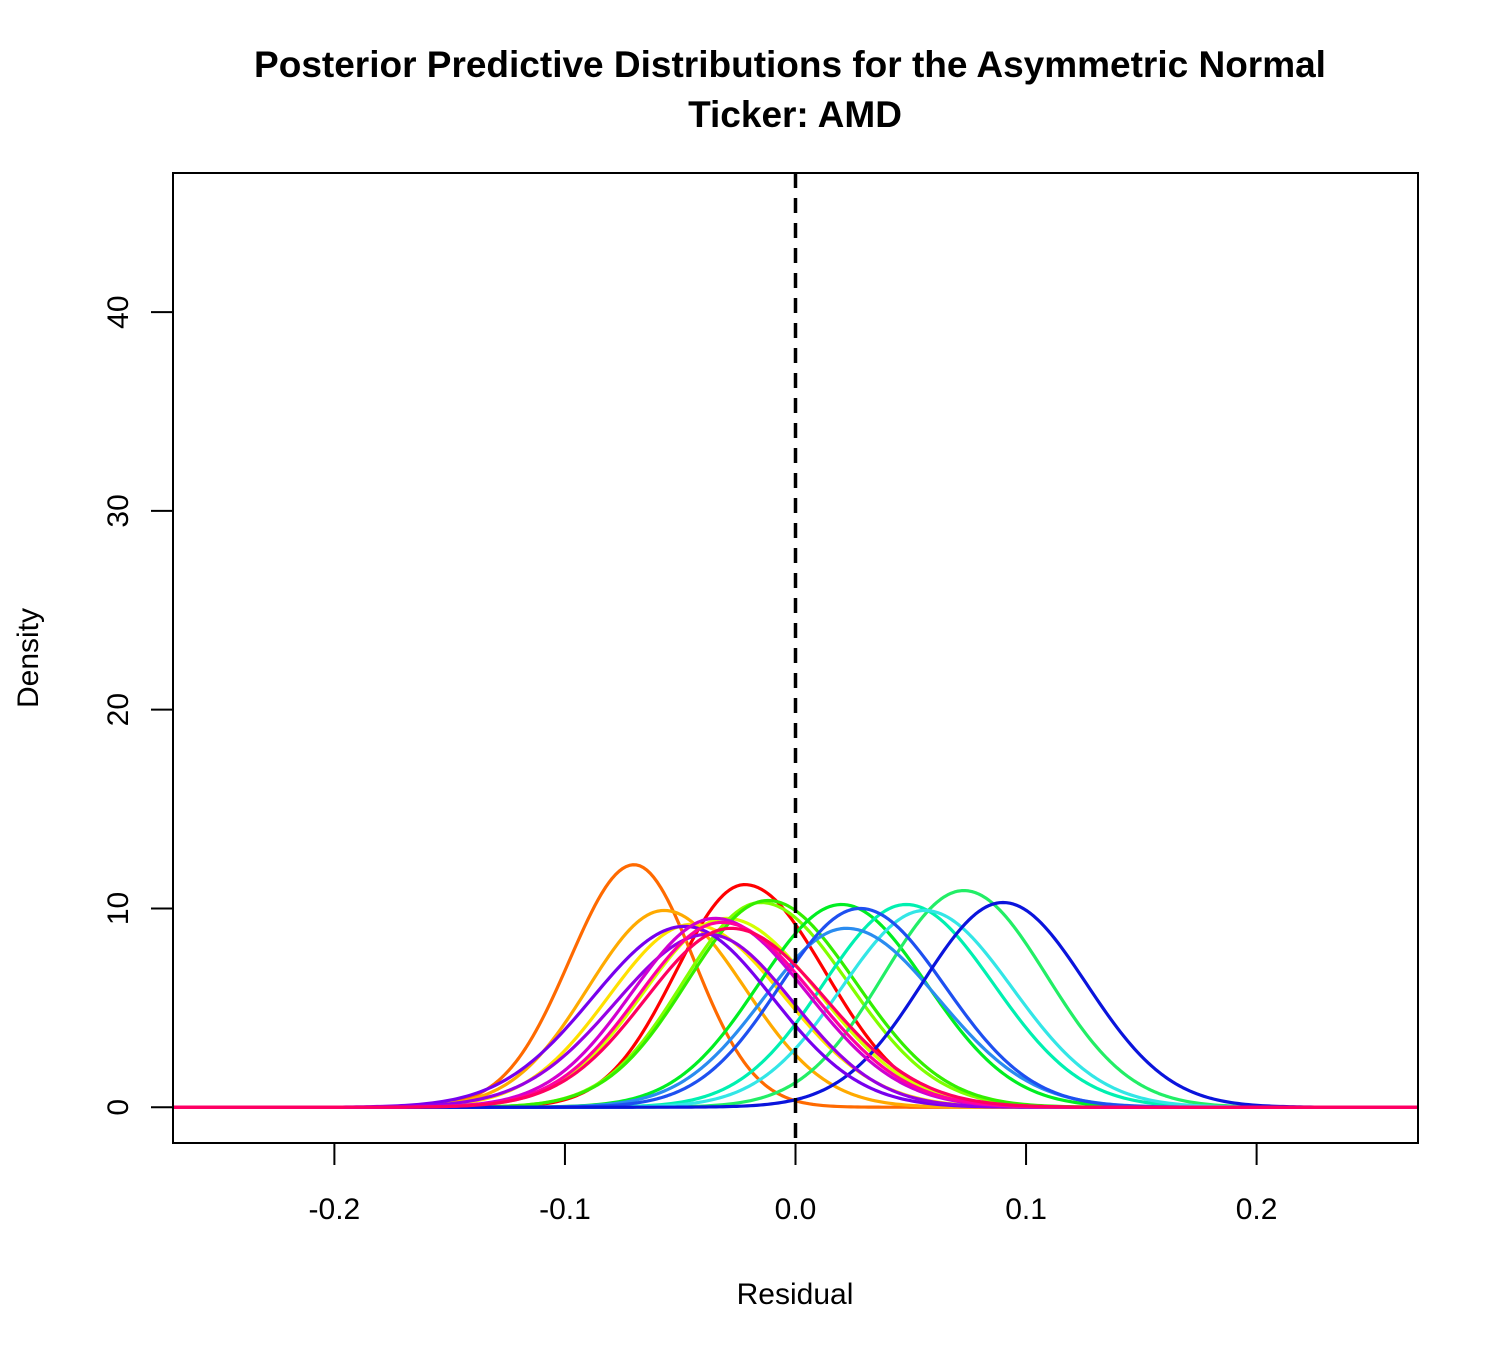 This screenshot has width=1507, height=1359. Describe the element at coordinates (795, 1294) in the screenshot. I see `x-axis-label: Residual` at that location.